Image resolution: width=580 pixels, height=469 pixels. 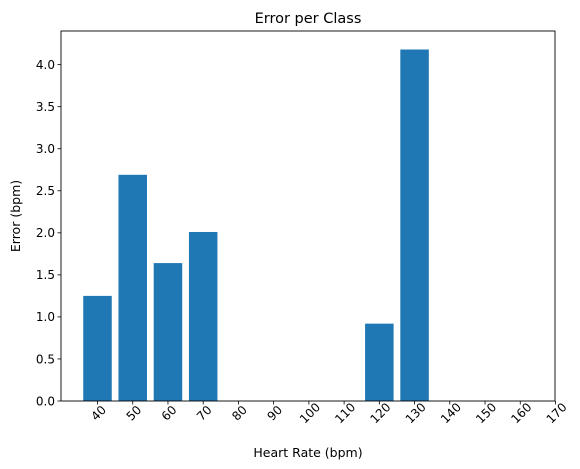 What do you see at coordinates (15, 216) in the screenshot?
I see `y-axis-label: Error (bpm)` at bounding box center [15, 216].